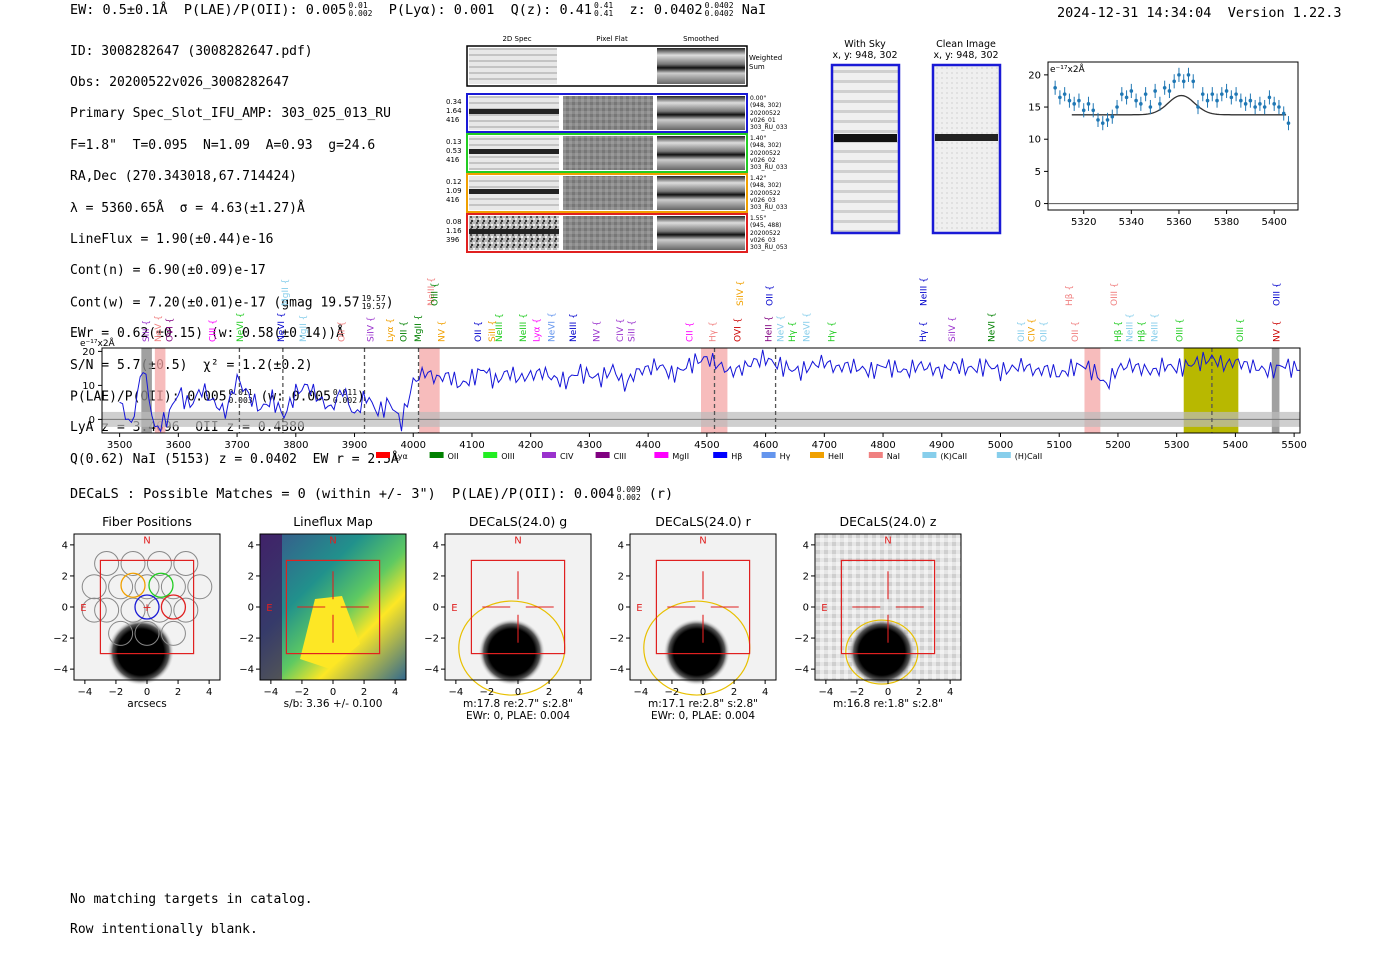 Image resolution: width=1400 pixels, height=953 pixels. Describe the element at coordinates (161, 585) in the screenshot. I see `fiber-highlight` at that location.